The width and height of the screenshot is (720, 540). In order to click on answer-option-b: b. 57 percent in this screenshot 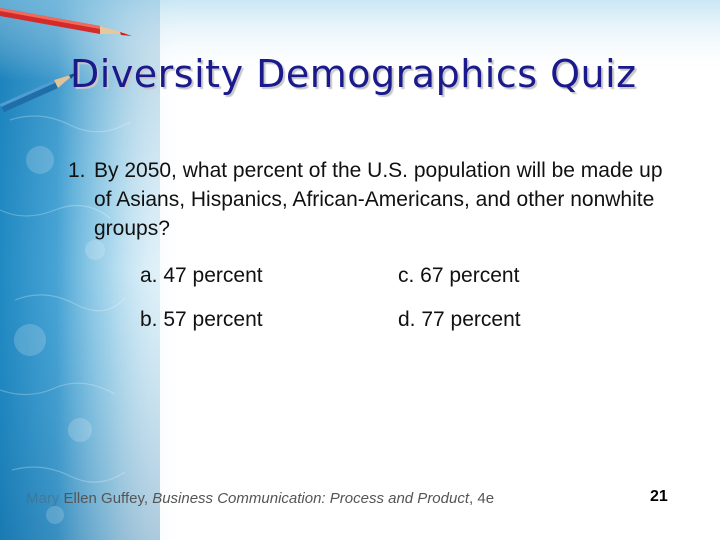, I will do `click(201, 319)`.